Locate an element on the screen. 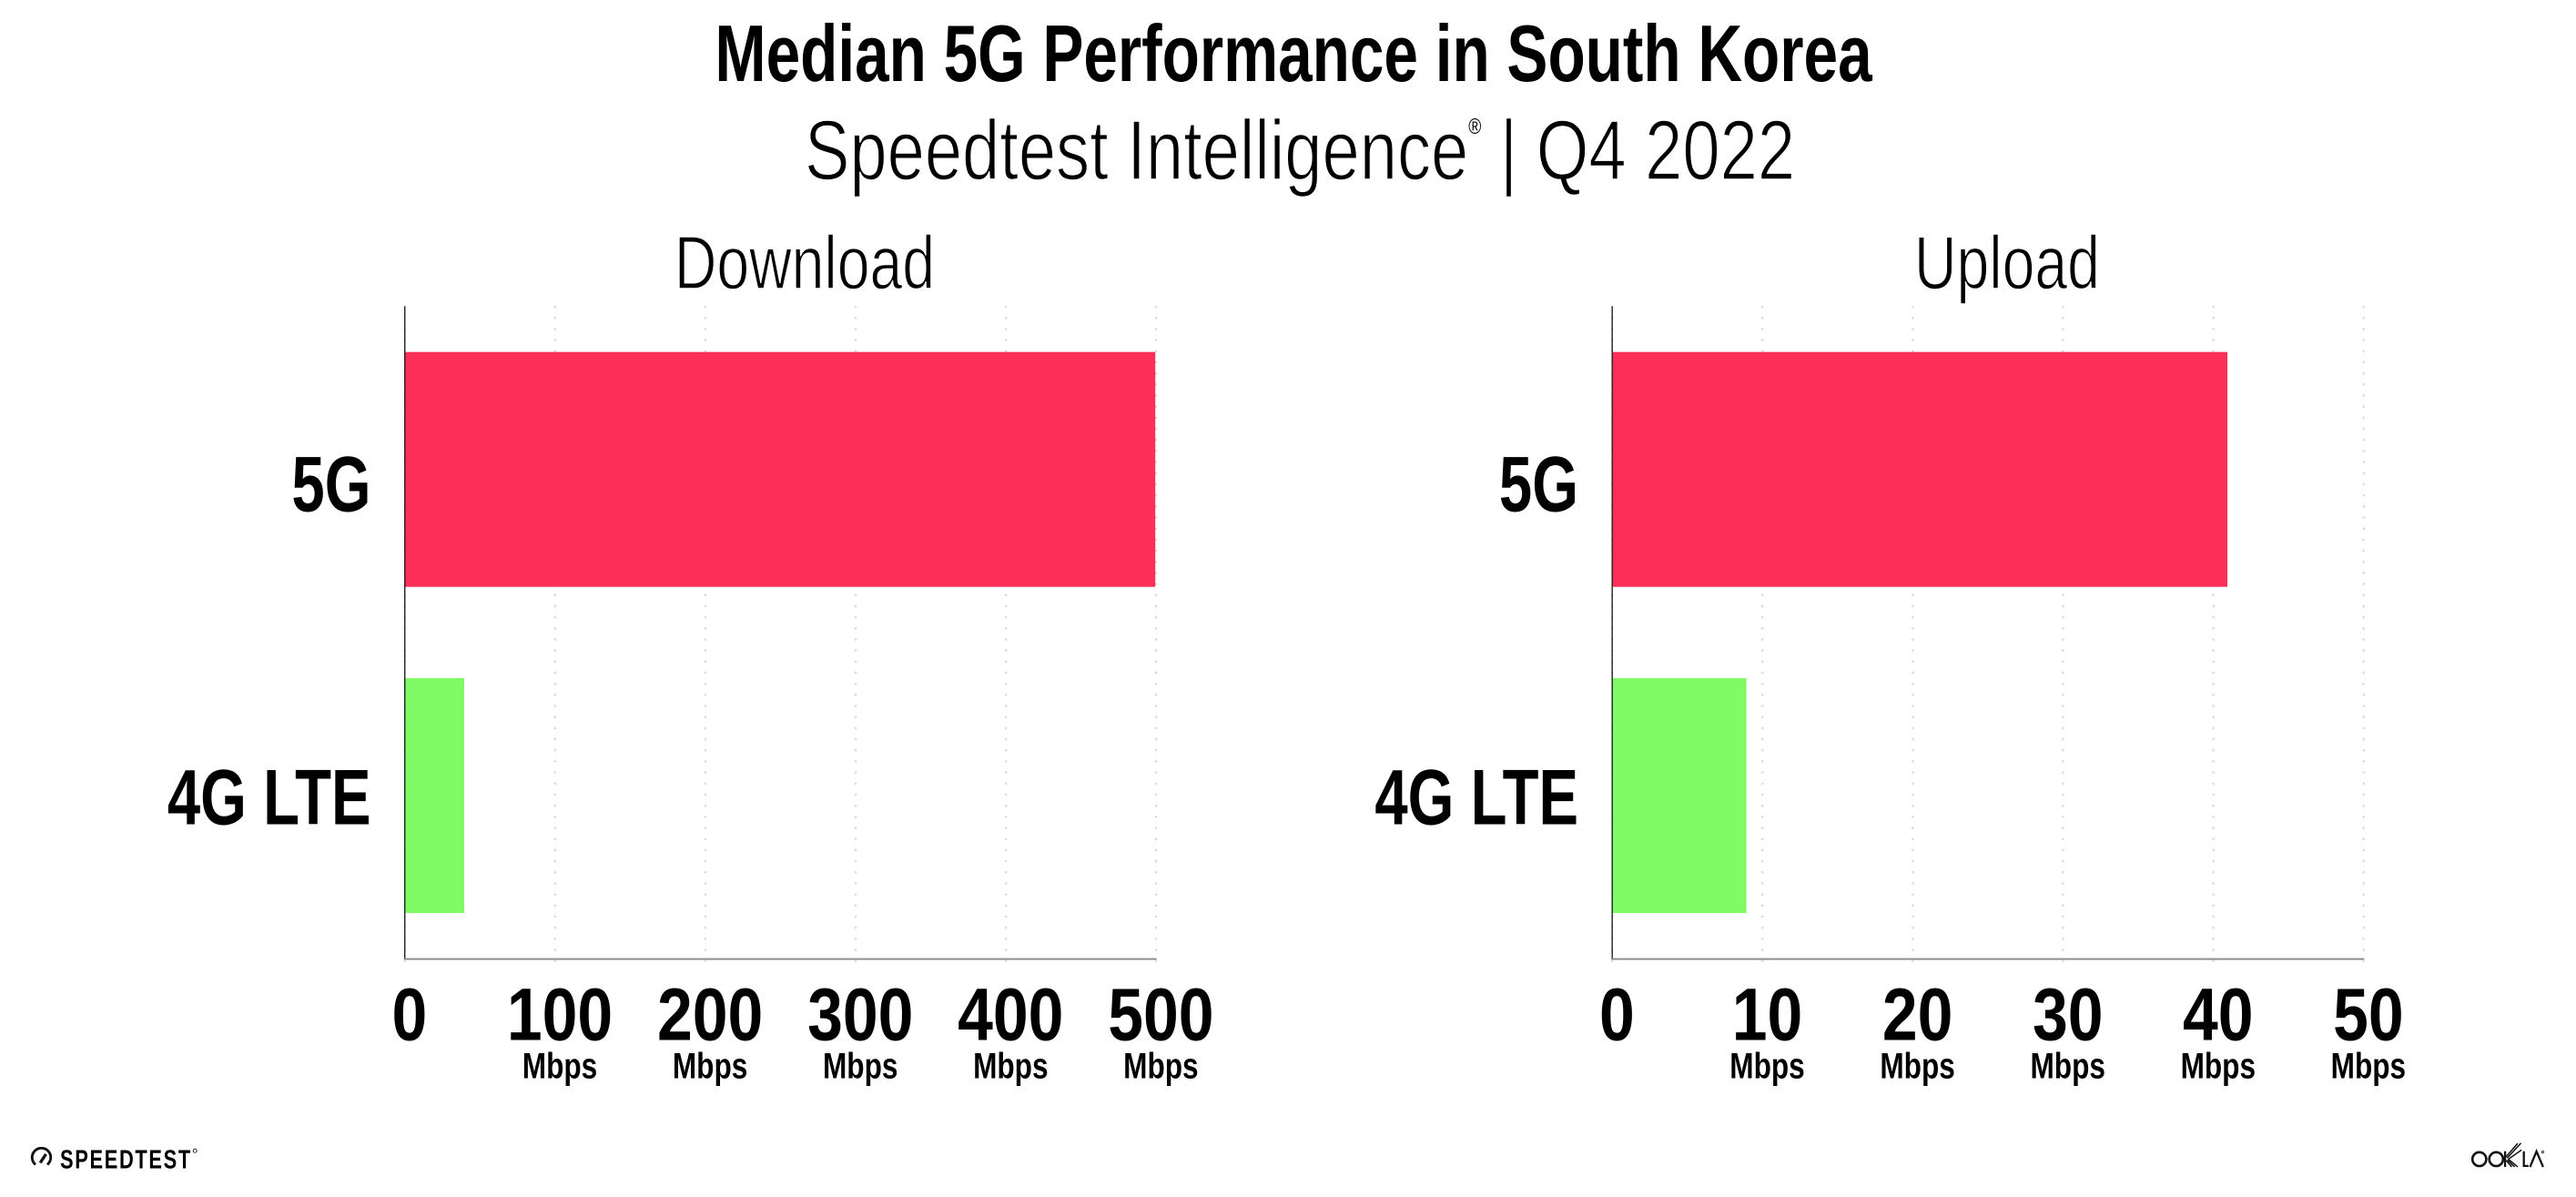 The width and height of the screenshot is (2576, 1197). svg-text: 300 is located at coordinates (860, 1015).